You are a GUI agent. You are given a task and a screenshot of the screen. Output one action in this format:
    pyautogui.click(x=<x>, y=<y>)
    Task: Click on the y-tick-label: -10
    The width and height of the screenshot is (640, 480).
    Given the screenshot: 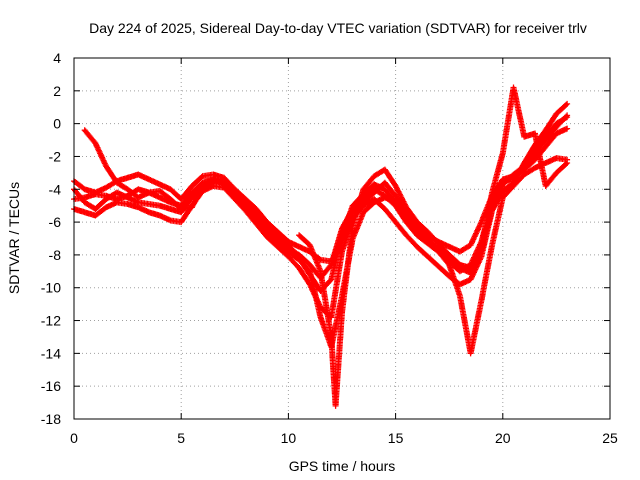 What is the action you would take?
    pyautogui.click(x=51, y=288)
    